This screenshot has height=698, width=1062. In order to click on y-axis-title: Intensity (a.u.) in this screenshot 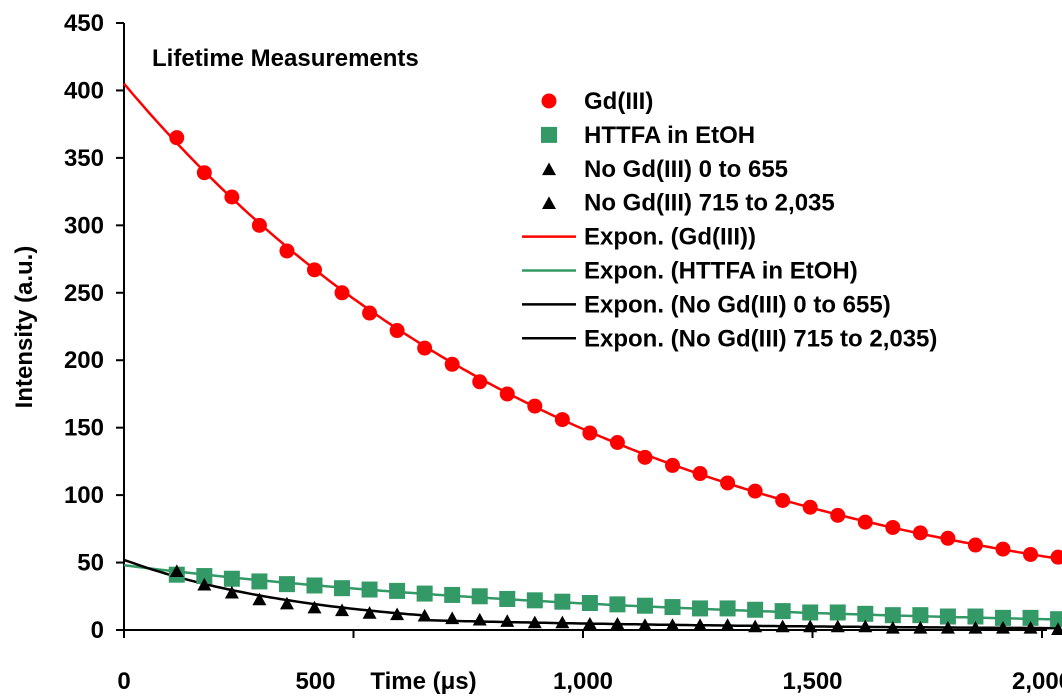, I will do `click(24, 327)`.